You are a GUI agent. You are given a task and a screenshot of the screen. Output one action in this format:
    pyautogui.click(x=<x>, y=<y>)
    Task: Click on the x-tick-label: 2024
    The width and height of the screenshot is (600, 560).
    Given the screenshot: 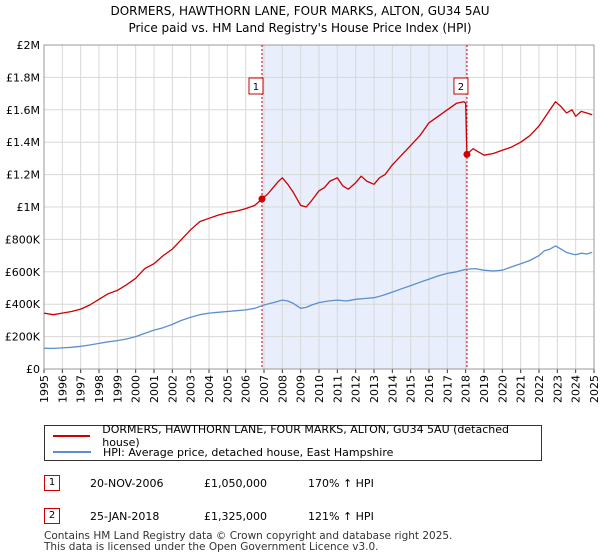 What is the action you would take?
    pyautogui.click(x=576, y=389)
    